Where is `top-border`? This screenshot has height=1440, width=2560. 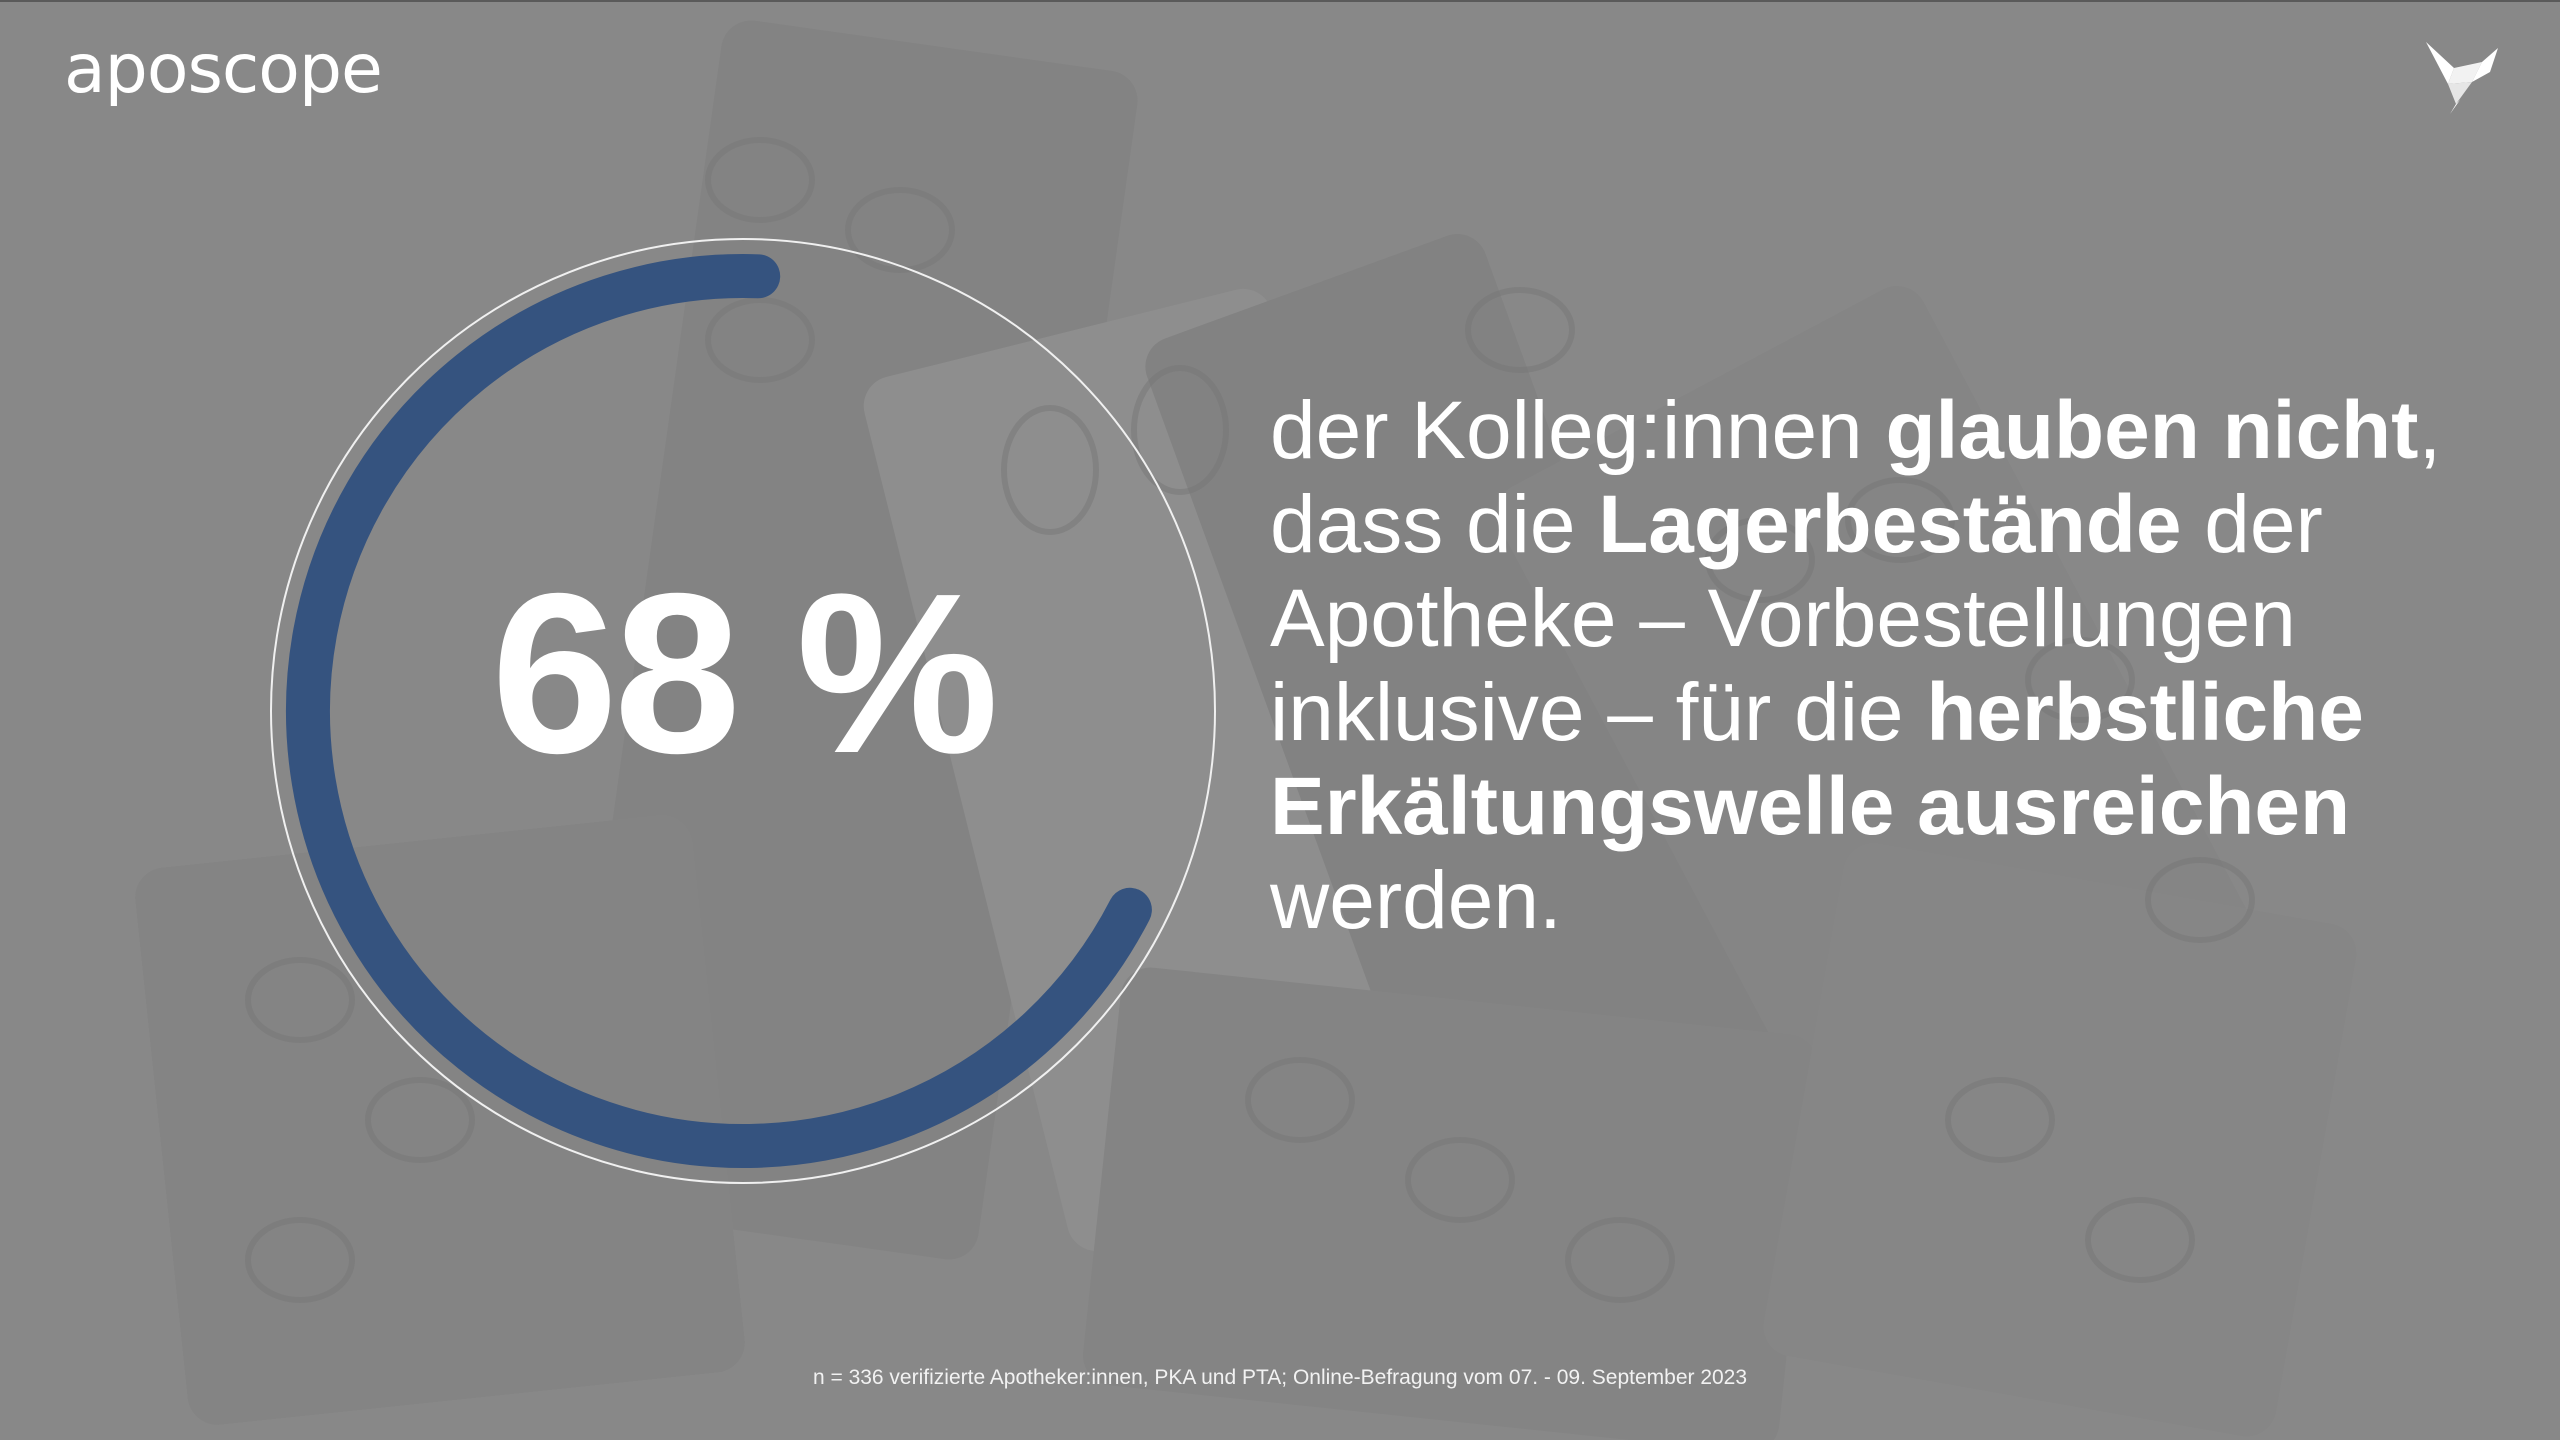 top-border is located at coordinates (1280, 1).